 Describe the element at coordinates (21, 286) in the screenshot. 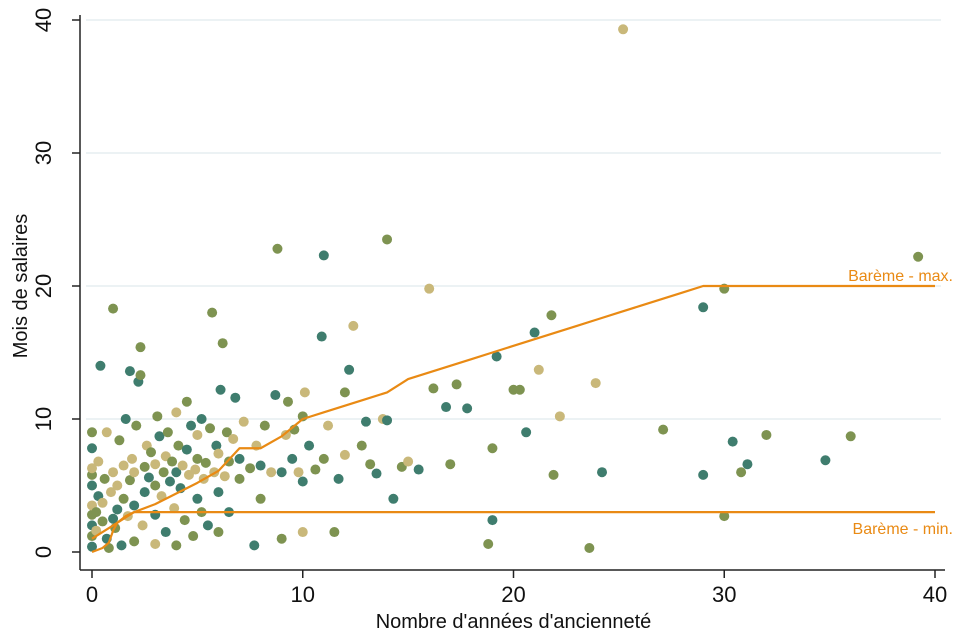

I see `y-axis-title: Mois de salaires` at that location.